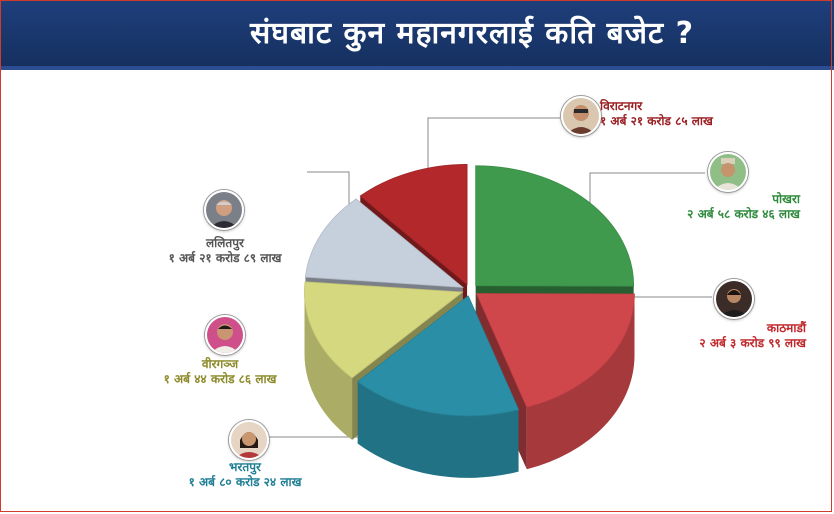  Describe the element at coordinates (656, 121) in the screenshot. I see `label-biratnagar-amount: १ अर्ब २१ करोड ८५ लाख` at that location.